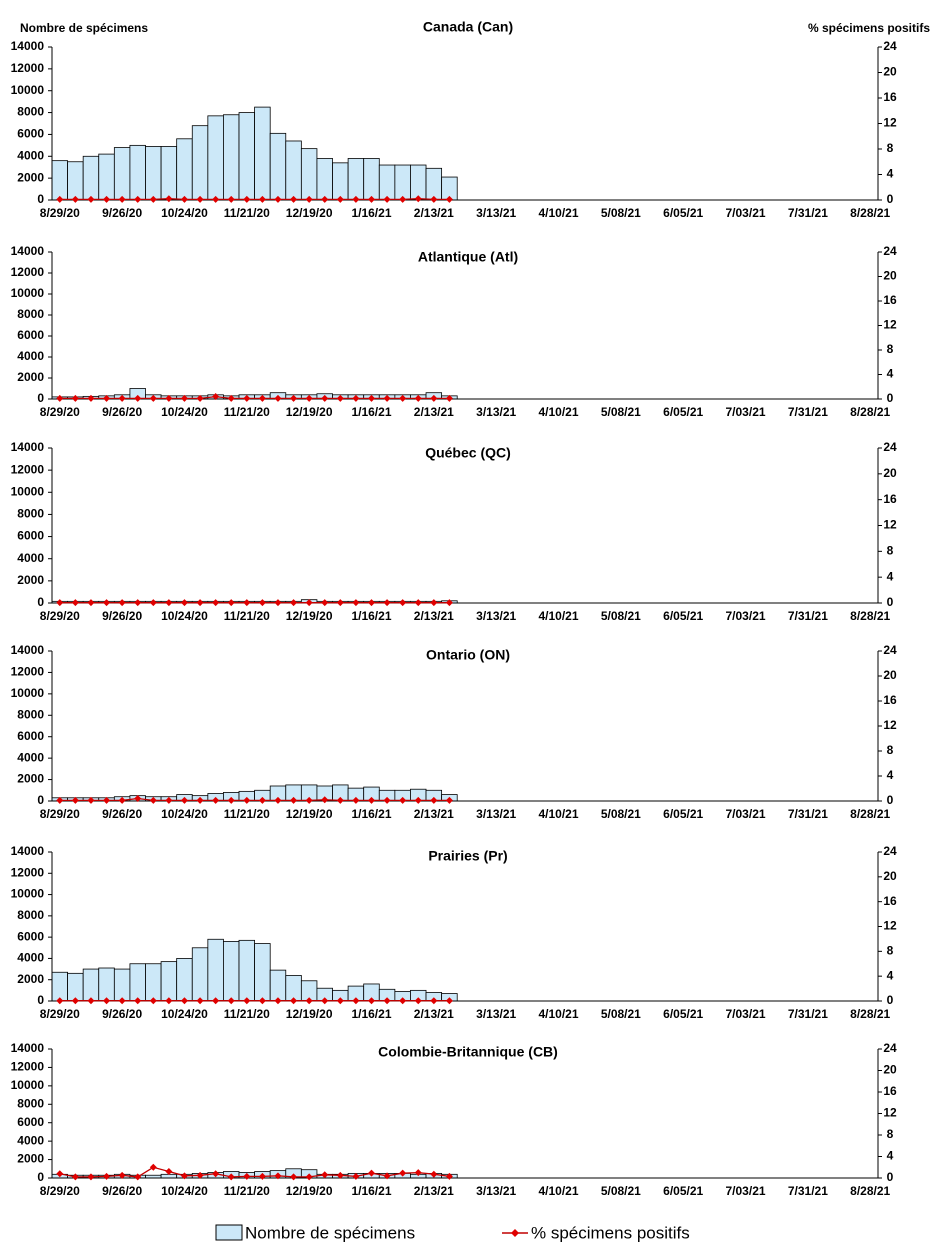 The image size is (935, 1256). What do you see at coordinates (890, 1070) in the screenshot?
I see `y2-tick-label: 20` at bounding box center [890, 1070].